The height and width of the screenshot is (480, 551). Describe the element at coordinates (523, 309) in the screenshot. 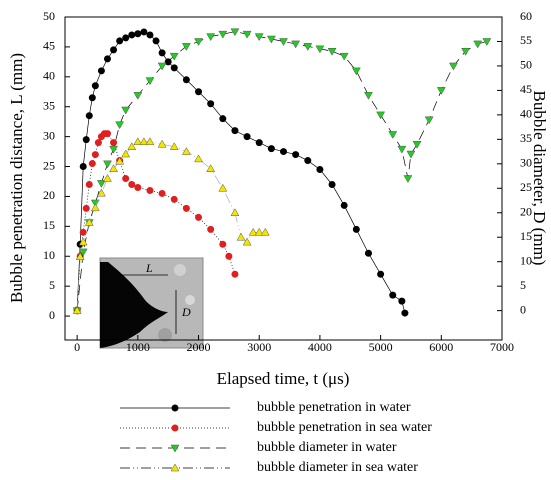

I see `y2-tick-label: 0` at that location.